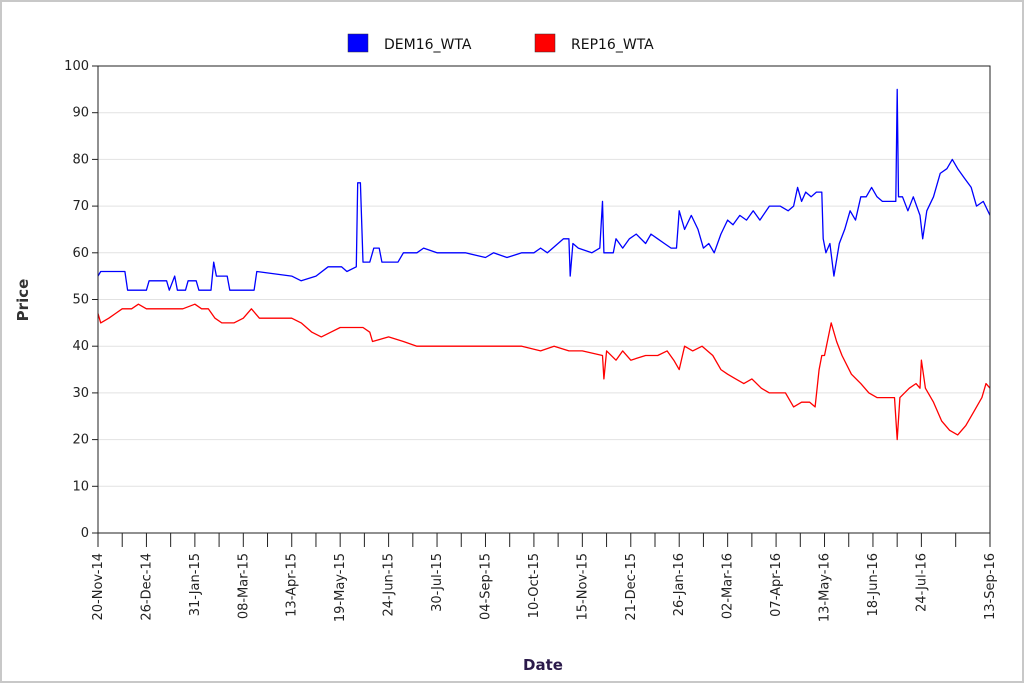 This screenshot has height=683, width=1024. I want to click on x-tick-label: 26-Dec-14, so click(146, 587).